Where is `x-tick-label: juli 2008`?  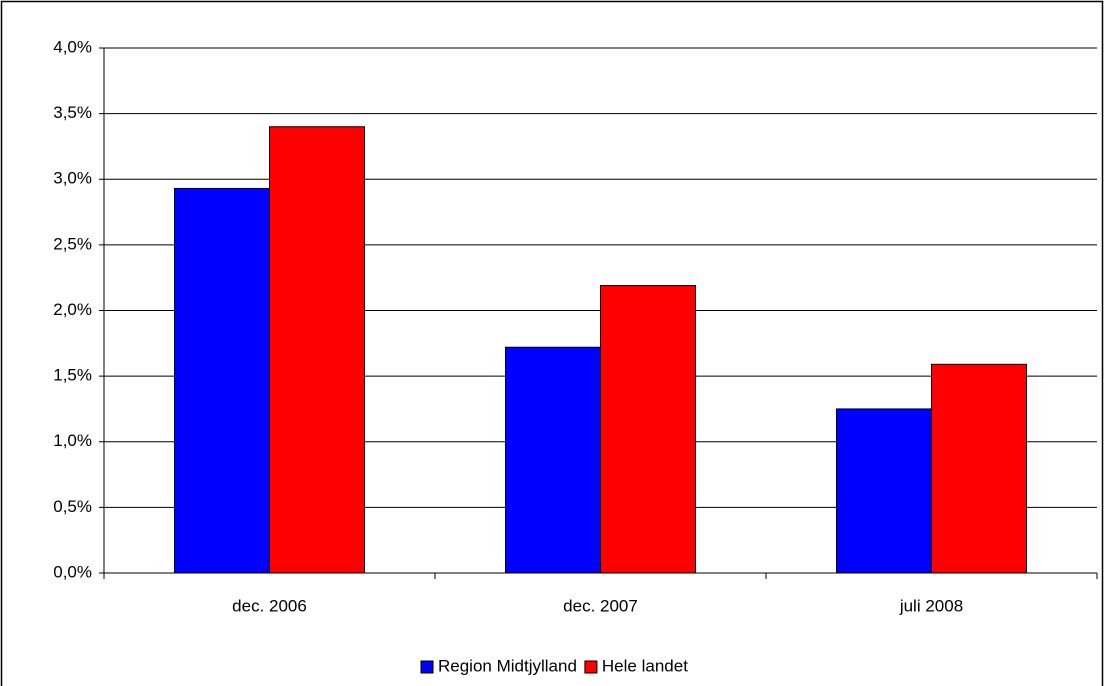 x-tick-label: juli 2008 is located at coordinates (931, 605).